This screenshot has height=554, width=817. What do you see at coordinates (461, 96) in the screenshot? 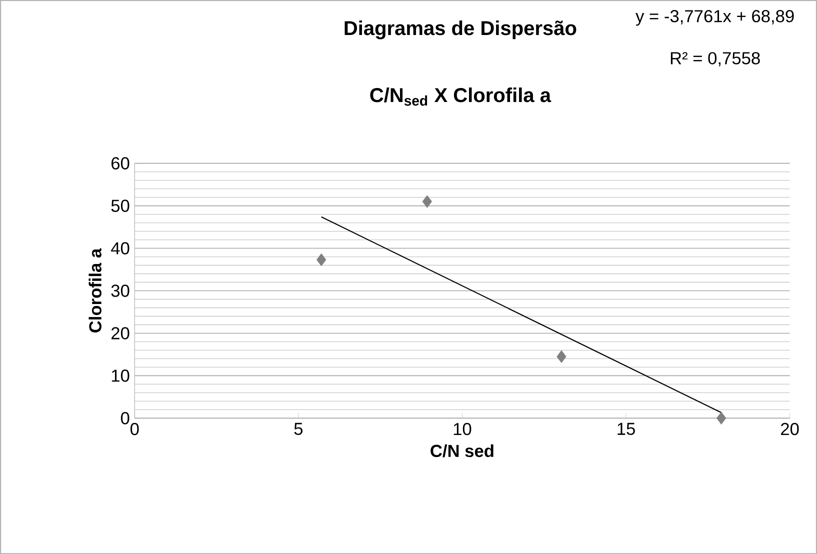
I see `chart-subtitle: C/N$_{sed}$ X Clorofila a` at bounding box center [461, 96].